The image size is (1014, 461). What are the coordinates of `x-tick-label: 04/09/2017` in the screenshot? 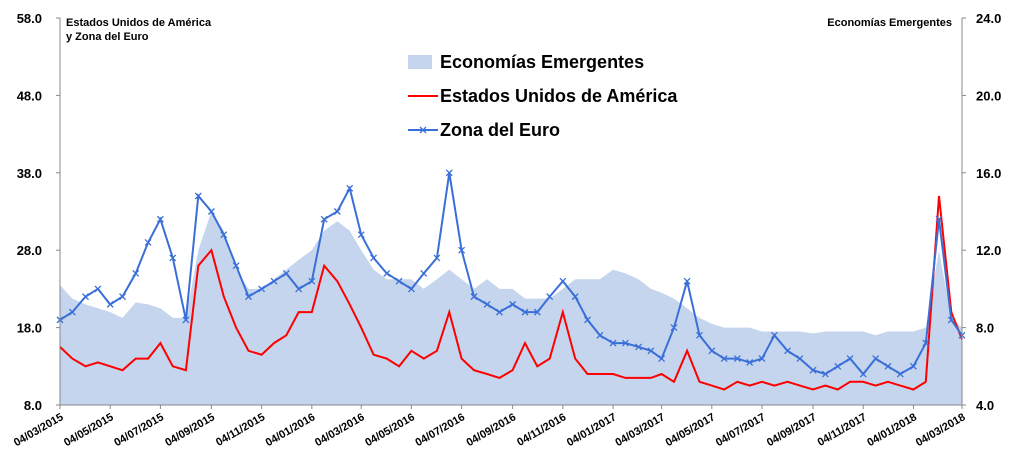 It's located at (792, 430).